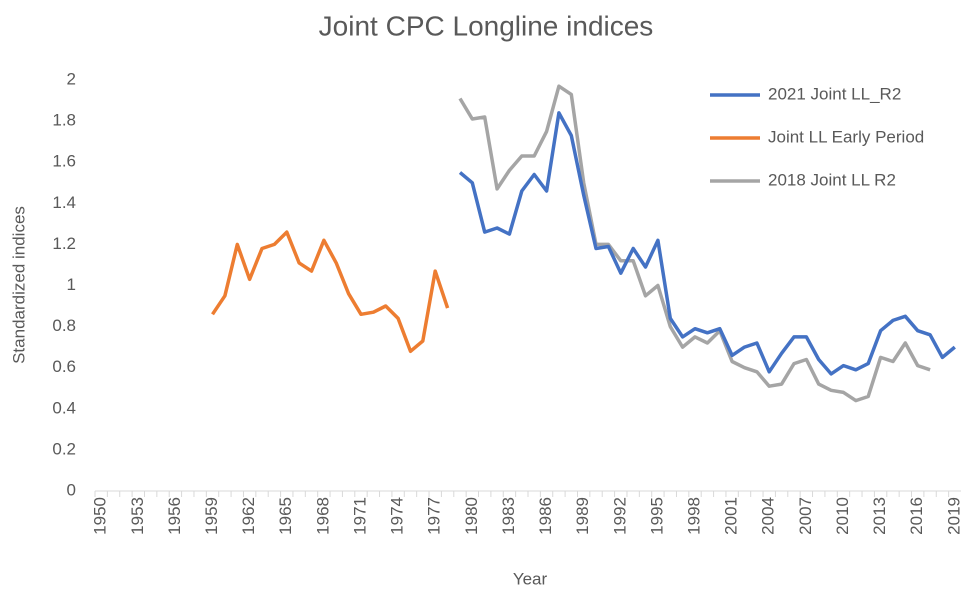 This screenshot has height=592, width=971. Describe the element at coordinates (71, 284) in the screenshot. I see `y-tick-label: 1` at that location.